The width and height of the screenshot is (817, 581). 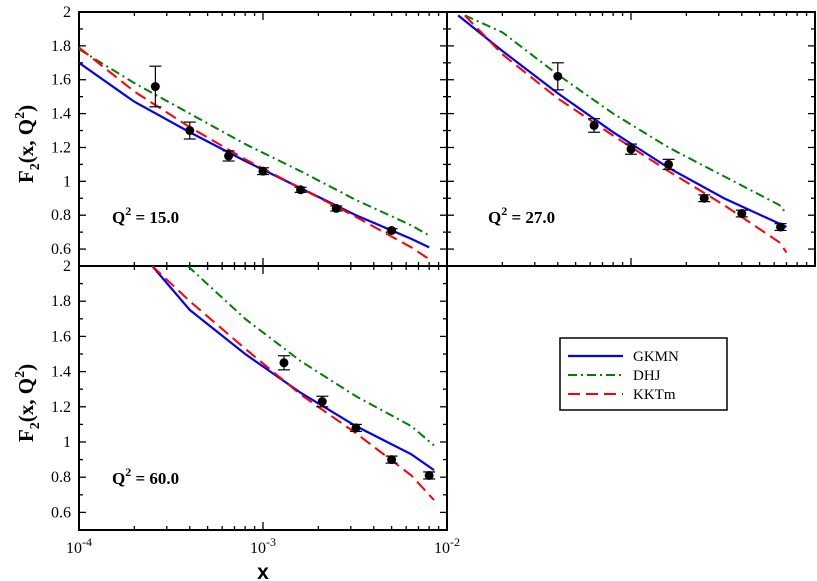 What do you see at coordinates (521, 215) in the screenshot?
I see `q2-annotation: Q2 = 27.0` at bounding box center [521, 215].